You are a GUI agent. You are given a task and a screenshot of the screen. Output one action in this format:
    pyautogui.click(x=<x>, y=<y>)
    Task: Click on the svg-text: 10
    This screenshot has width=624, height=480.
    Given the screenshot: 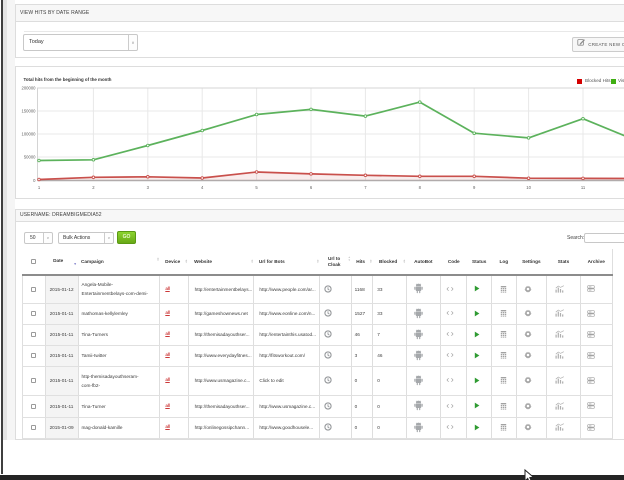 What is the action you would take?
    pyautogui.click(x=528, y=187)
    